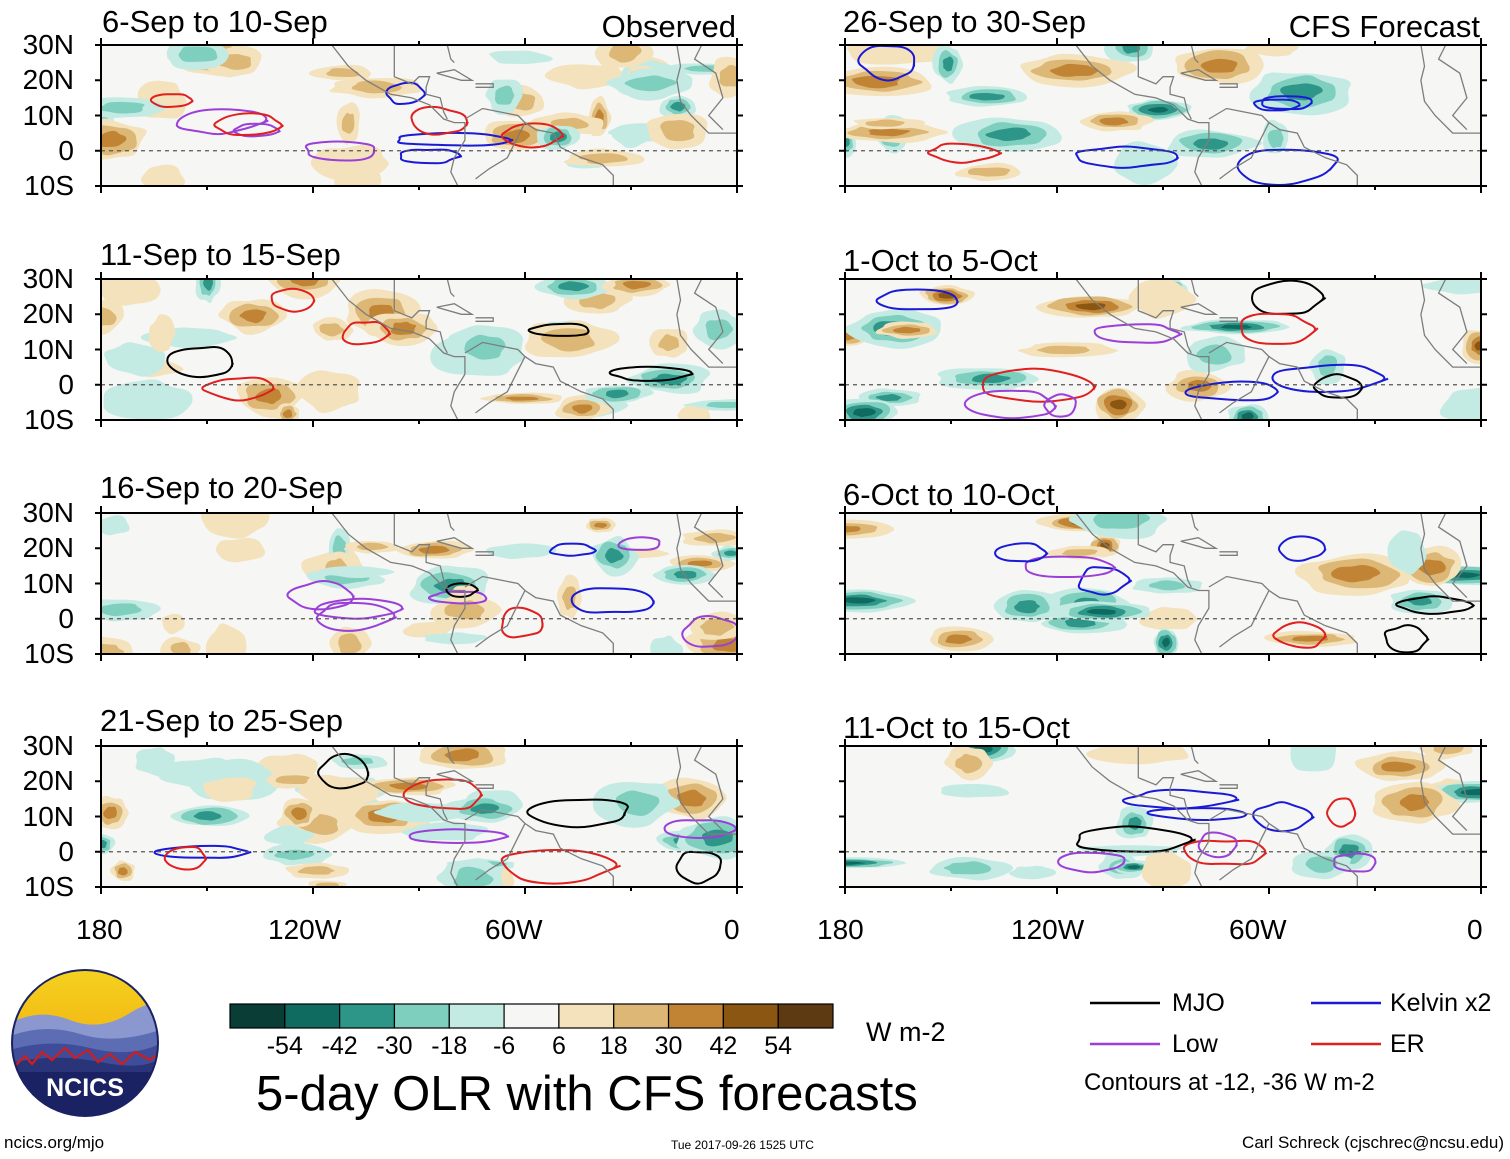 This screenshot has height=1159, width=1510. I want to click on colorbar-tick-label: -18, so click(449, 1046).